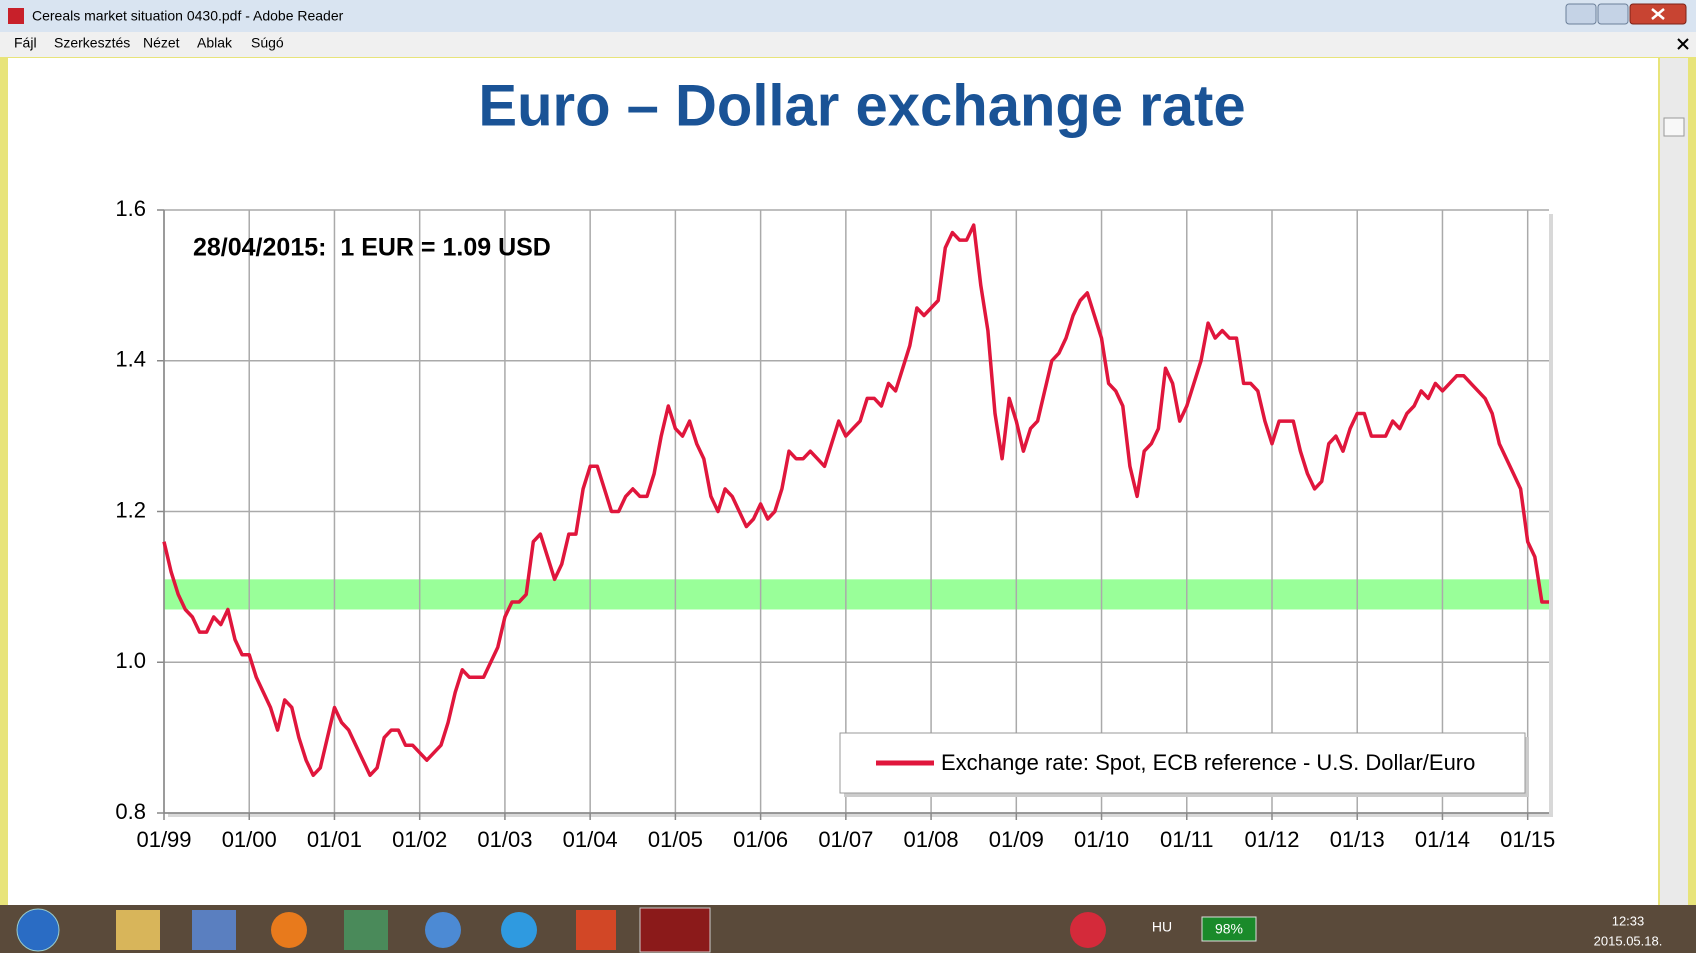 This screenshot has width=1696, height=953. Describe the element at coordinates (1101, 839) in the screenshot. I see `x-tick-label: 01/10` at that location.